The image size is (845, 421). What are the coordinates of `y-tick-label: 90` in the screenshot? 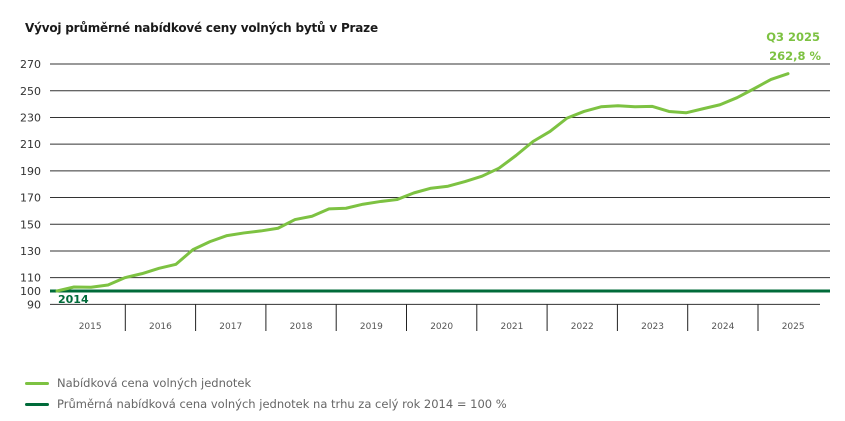 It's located at (34, 304).